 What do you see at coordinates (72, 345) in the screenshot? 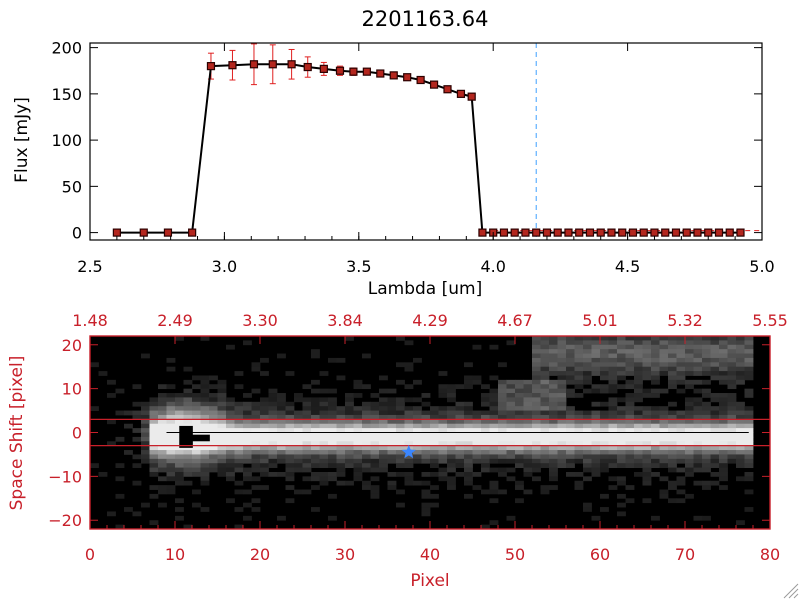
I see `space-shift-tick-label: 20` at bounding box center [72, 345].